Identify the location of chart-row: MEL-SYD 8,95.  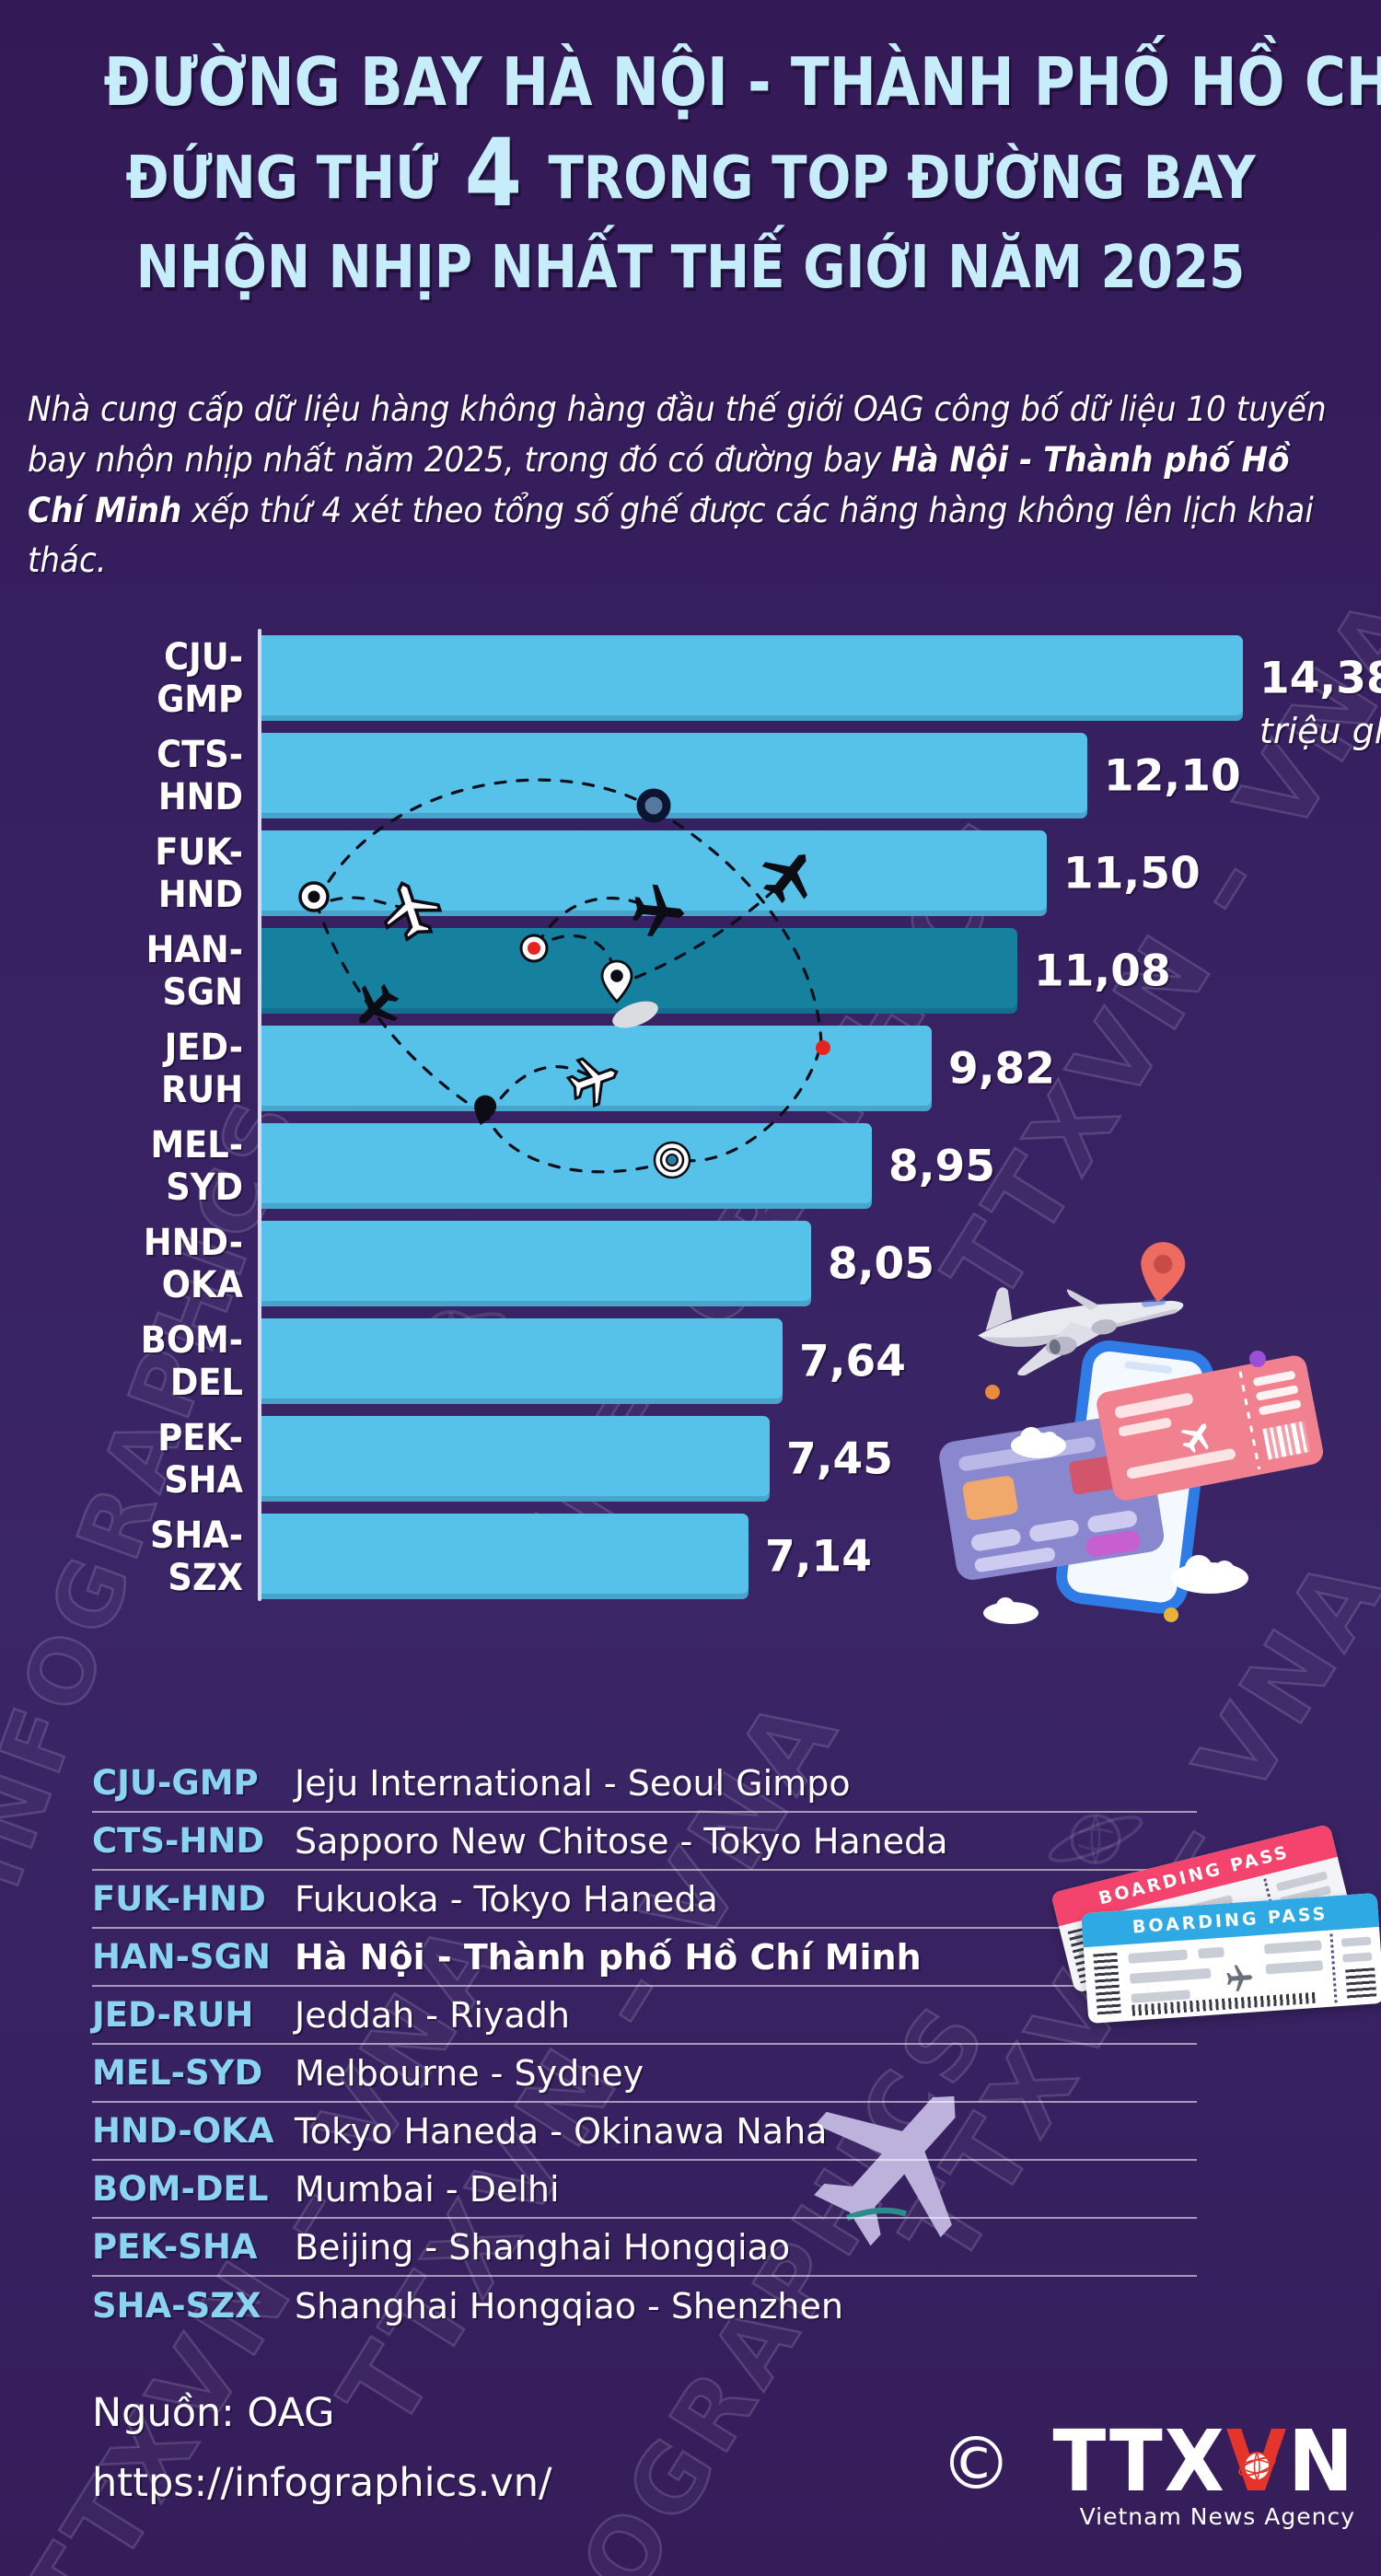
(725, 1166).